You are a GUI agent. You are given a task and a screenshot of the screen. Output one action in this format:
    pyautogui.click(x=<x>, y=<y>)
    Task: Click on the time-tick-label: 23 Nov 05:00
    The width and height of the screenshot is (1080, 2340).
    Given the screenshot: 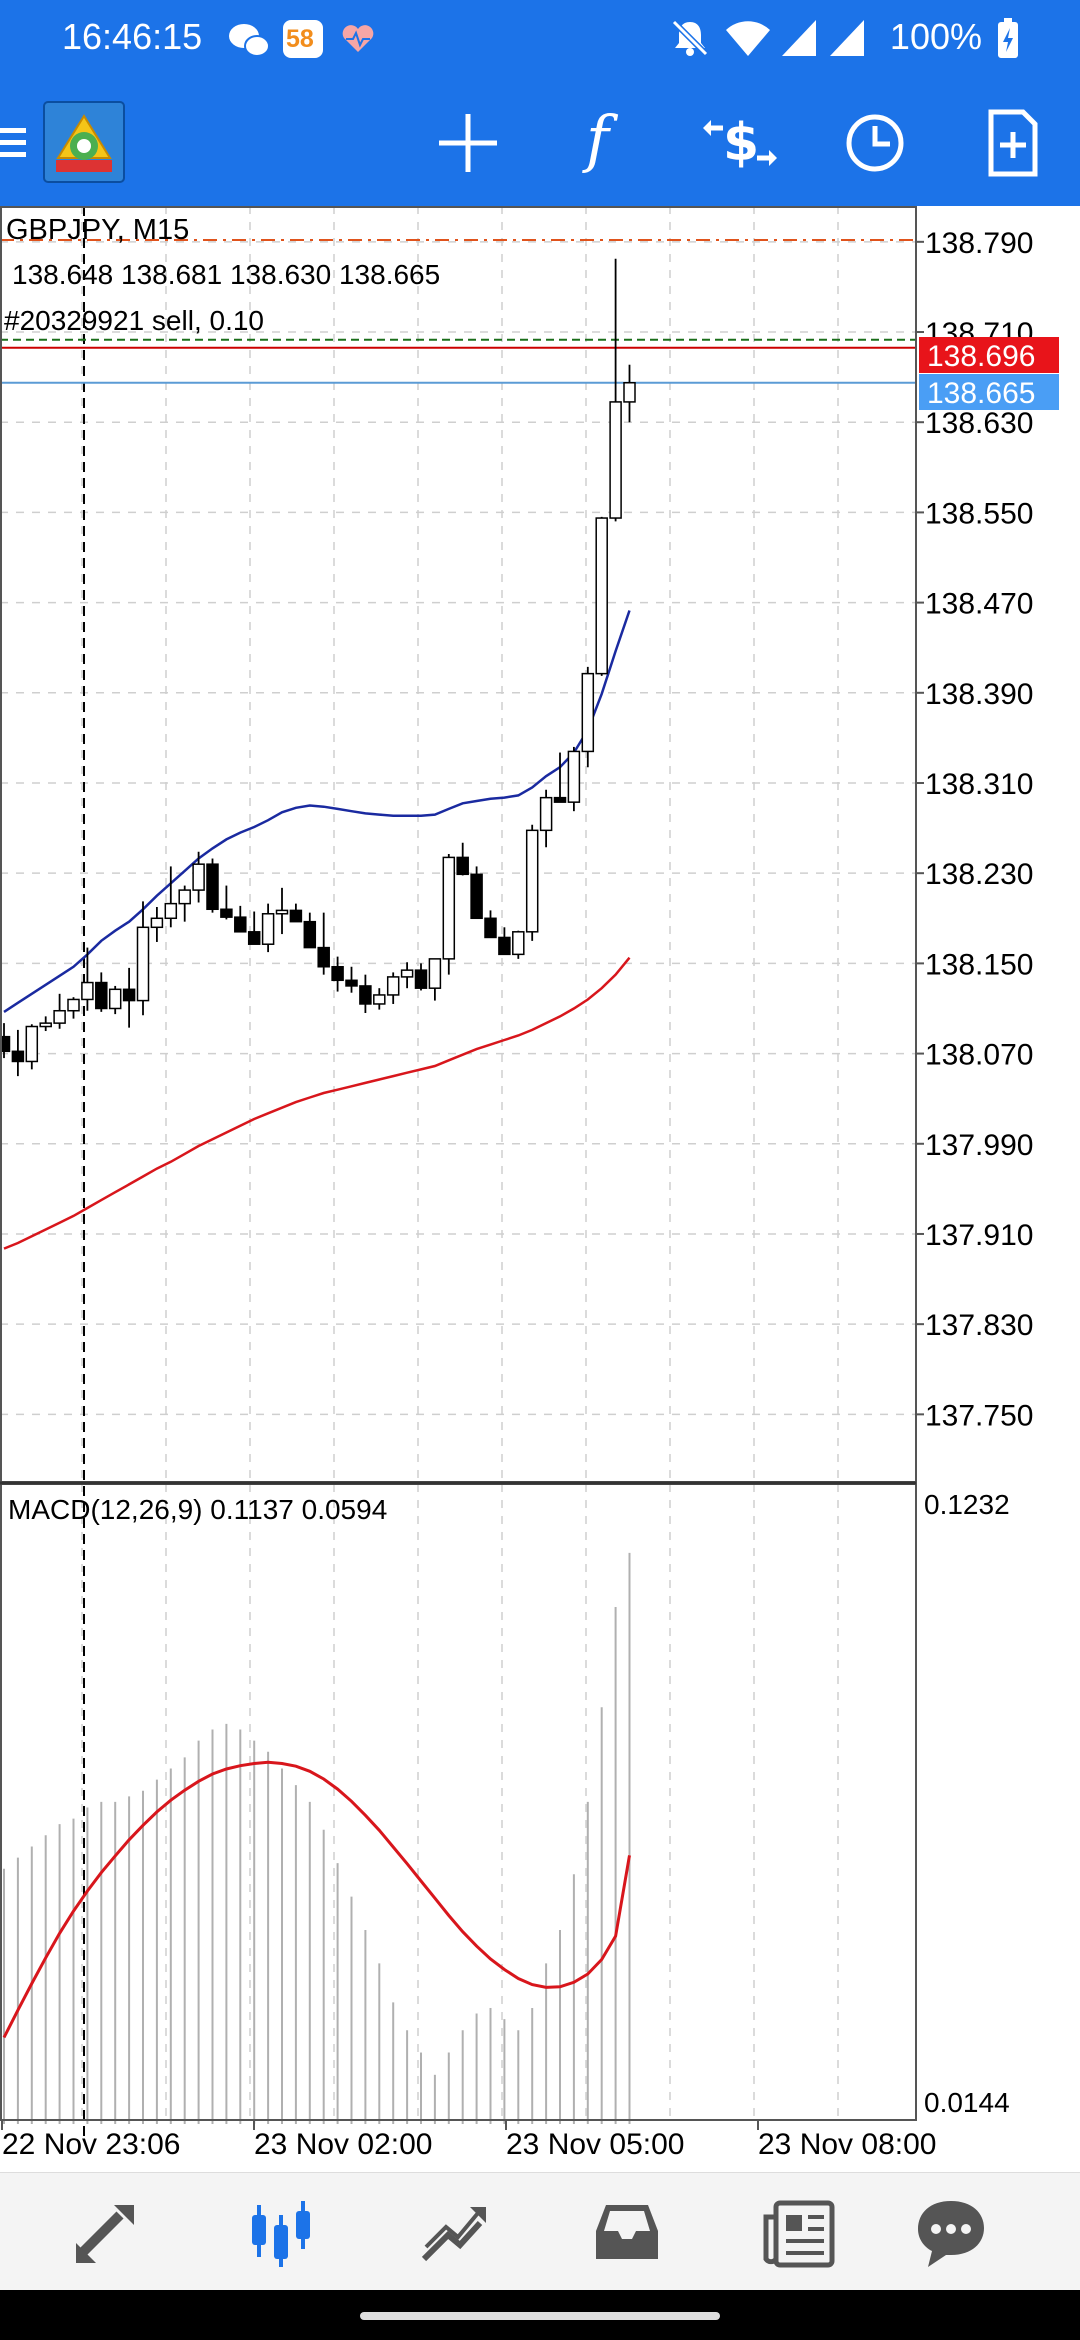 What is the action you would take?
    pyautogui.click(x=595, y=2144)
    